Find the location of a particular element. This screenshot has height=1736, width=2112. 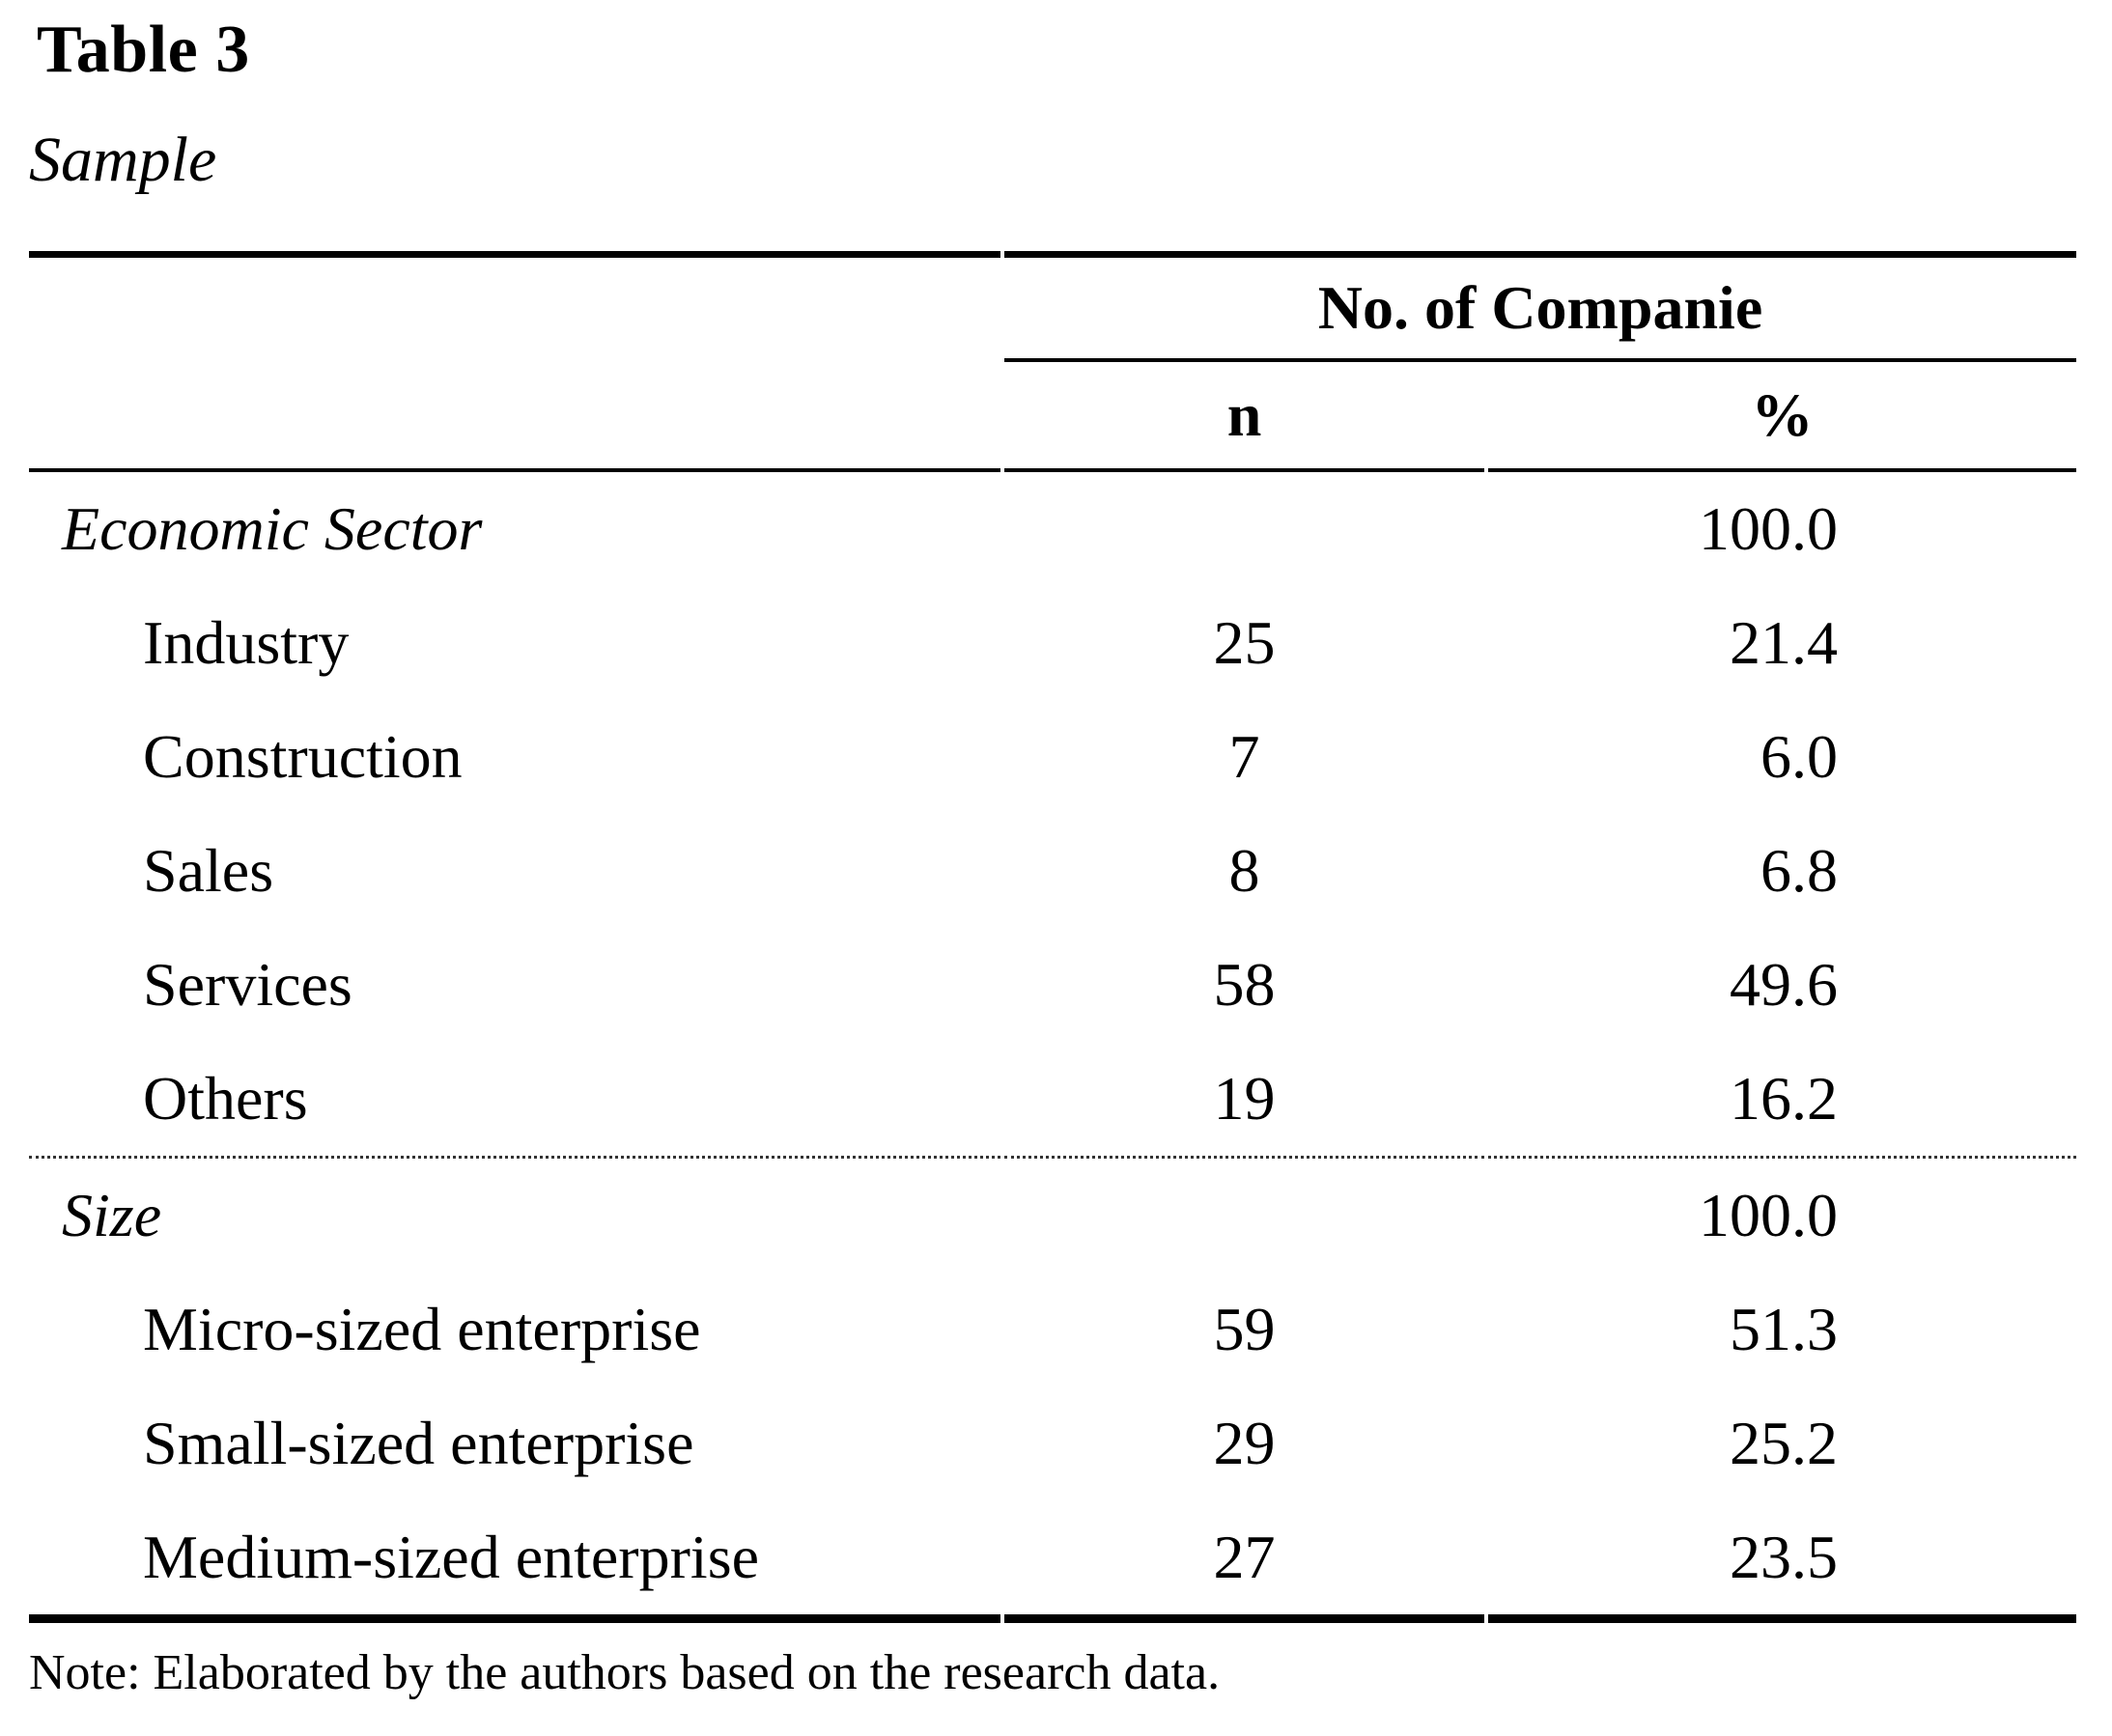

column-header-row: n % is located at coordinates (1052, 417).